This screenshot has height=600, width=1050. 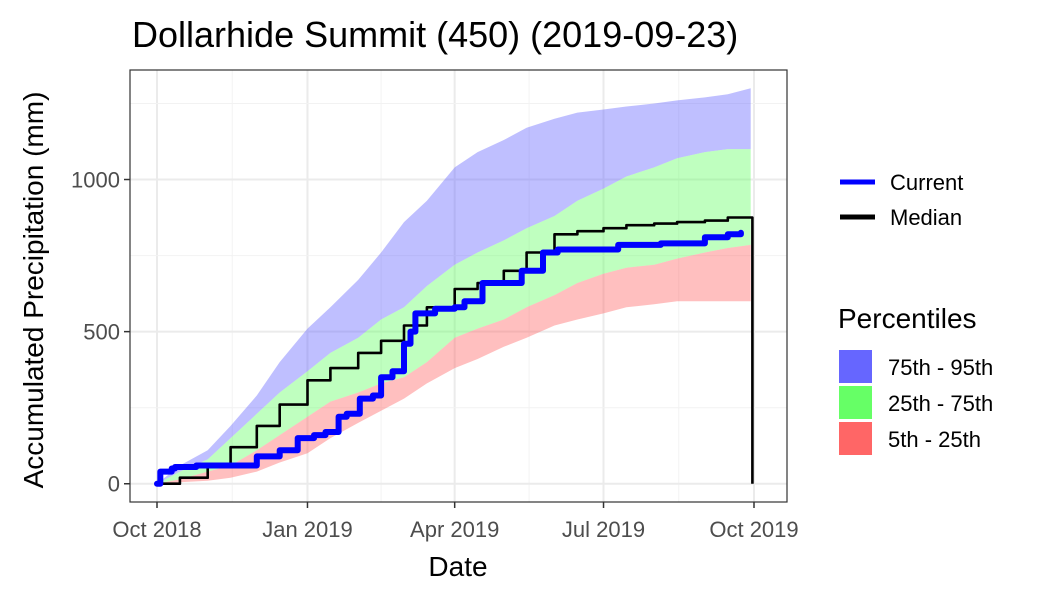 I want to click on y-tick-label: 0, so click(x=114, y=484).